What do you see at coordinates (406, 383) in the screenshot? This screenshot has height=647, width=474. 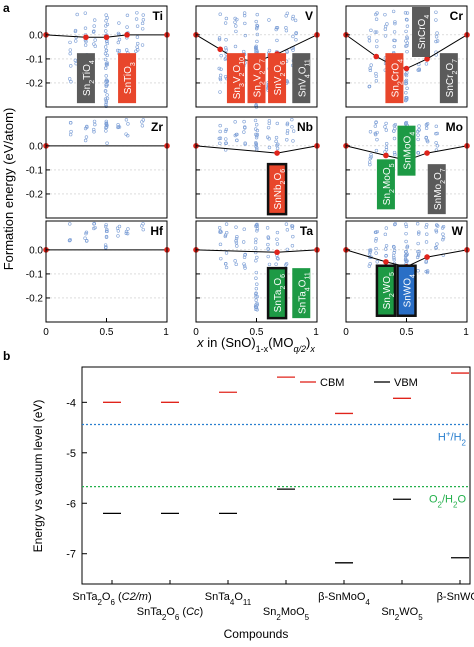 I see `legend-label: VBM` at bounding box center [406, 383].